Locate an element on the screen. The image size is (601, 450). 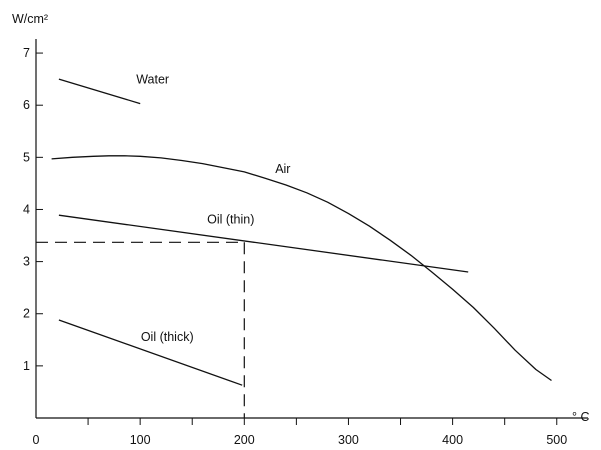
y-tick-label: 2 is located at coordinates (26, 314).